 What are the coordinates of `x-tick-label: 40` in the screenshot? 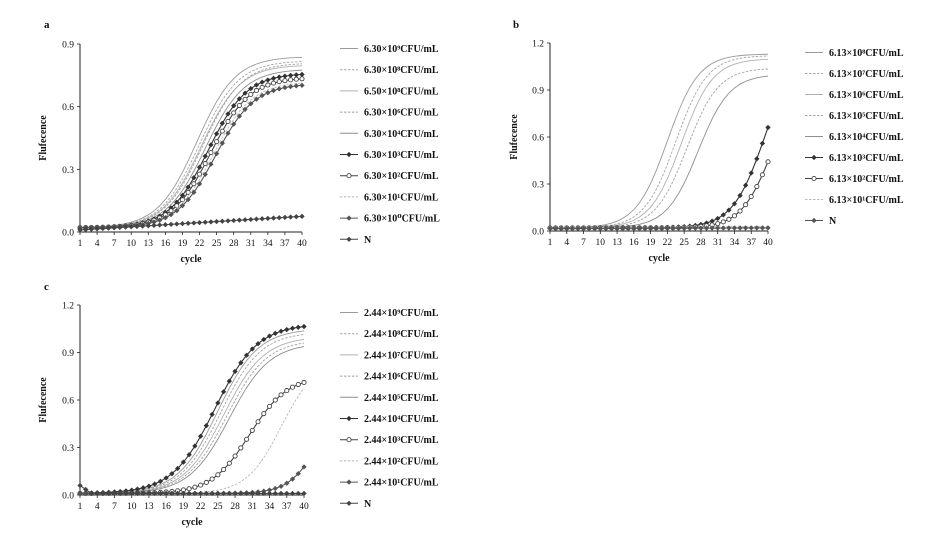 It's located at (768, 243).